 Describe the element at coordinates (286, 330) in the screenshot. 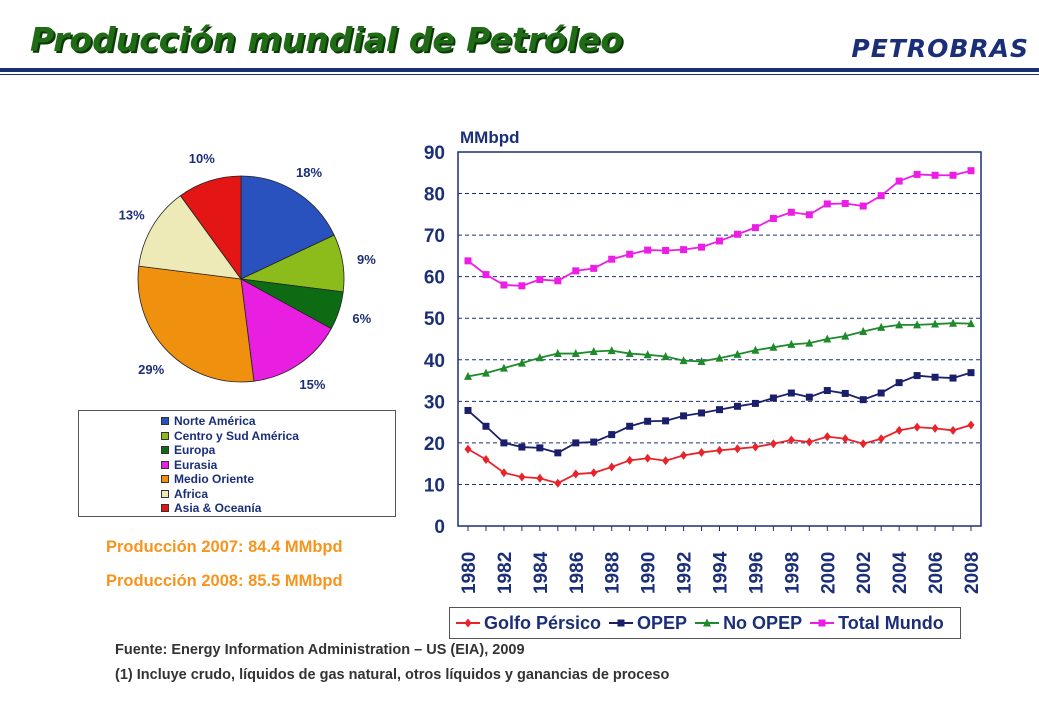

I see `pie-slice-eurasia` at that location.